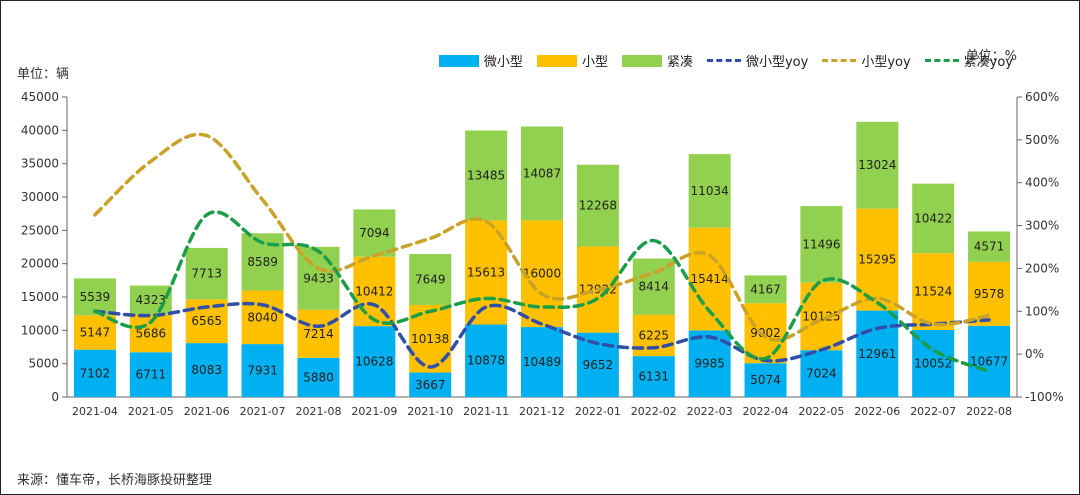 Image resolution: width=1080 pixels, height=495 pixels. I want to click on bar-label-small: 11524, so click(933, 292).